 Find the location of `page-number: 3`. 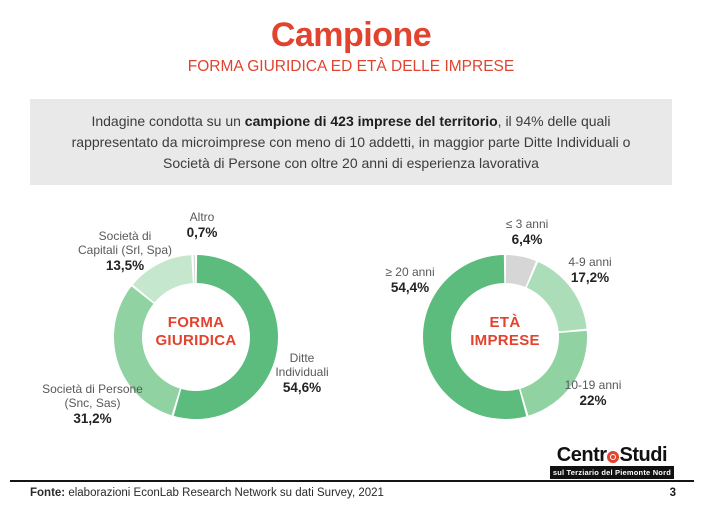

page-number: 3 is located at coordinates (672, 493).